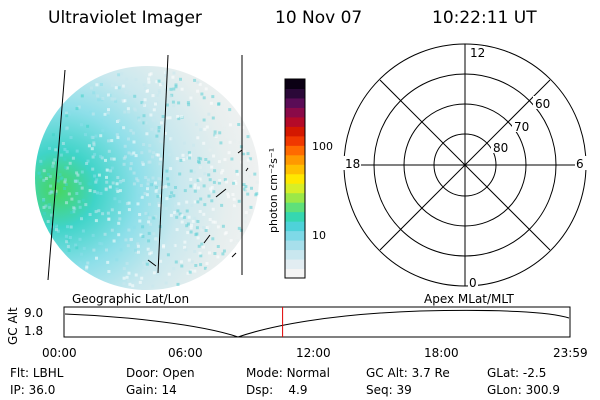  I want to click on date-label: 10 Nov 07, so click(319, 18).